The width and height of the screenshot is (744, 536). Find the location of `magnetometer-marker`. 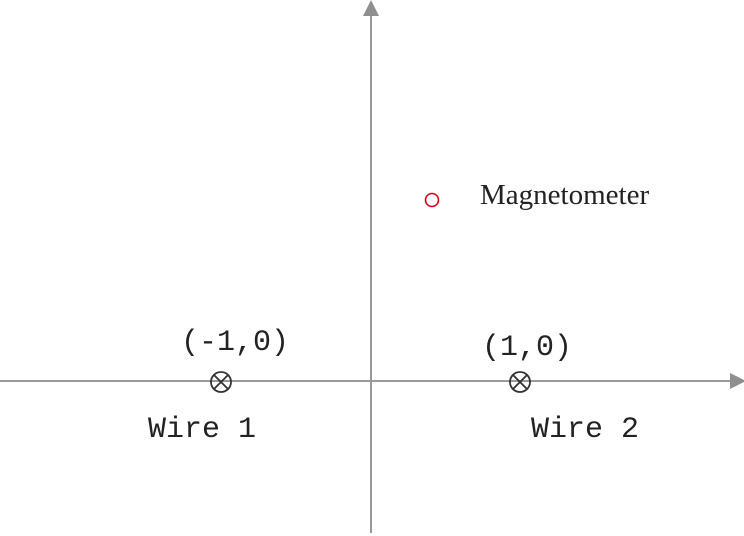

magnetometer-marker is located at coordinates (432, 200).